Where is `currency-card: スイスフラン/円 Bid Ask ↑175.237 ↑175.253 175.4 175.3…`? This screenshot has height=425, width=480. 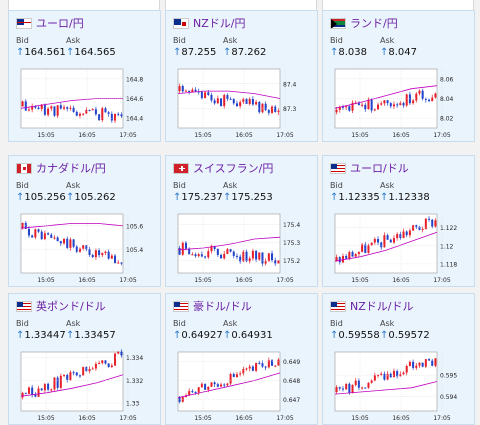 currency-card: スイスフラン/円 Bid Ask ↑175.237 ↑175.253 175.4 175.3… is located at coordinates (241, 221).